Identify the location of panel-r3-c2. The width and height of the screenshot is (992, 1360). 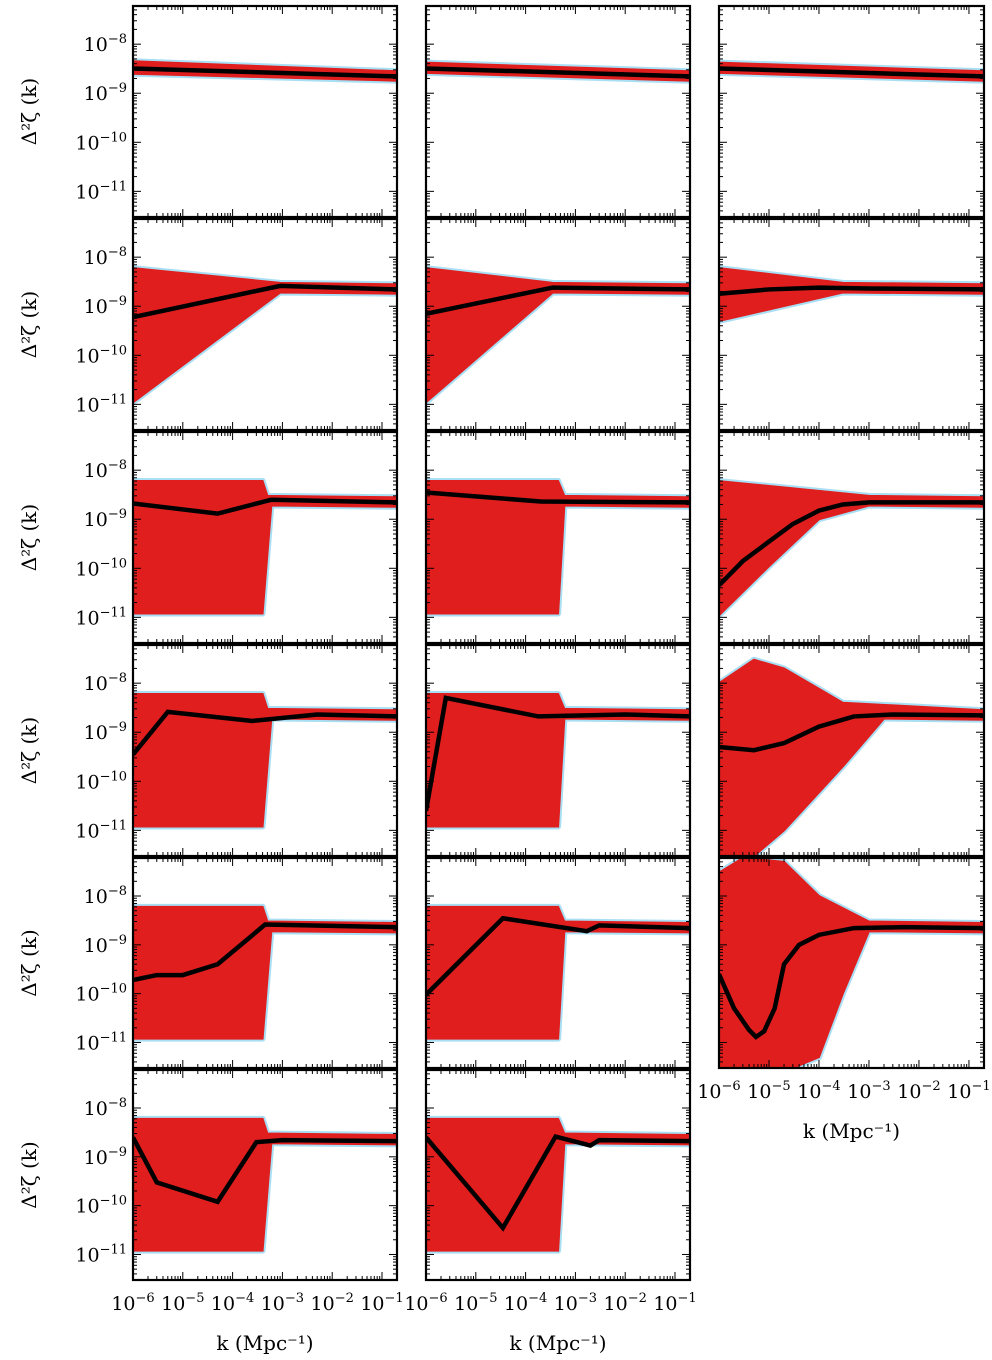
(851, 750).